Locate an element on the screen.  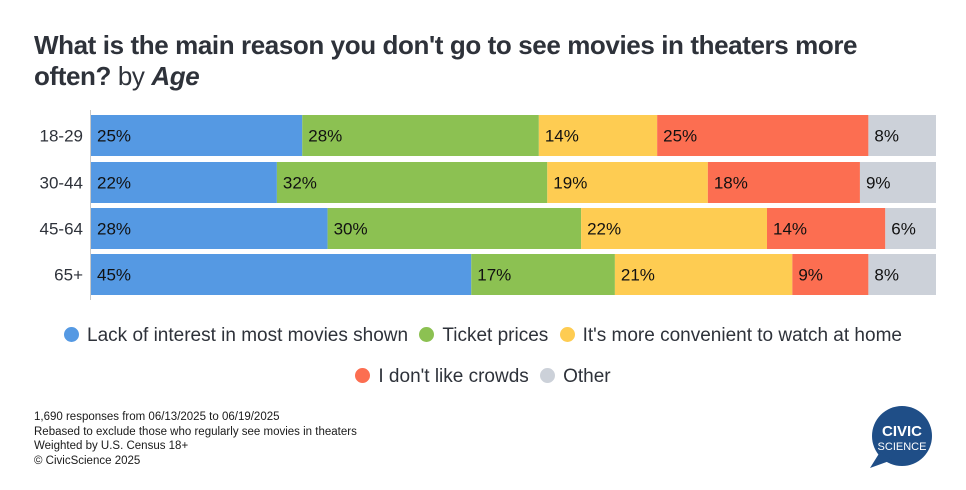
legend-item: It's more convenient to watch at home is located at coordinates (730, 336).